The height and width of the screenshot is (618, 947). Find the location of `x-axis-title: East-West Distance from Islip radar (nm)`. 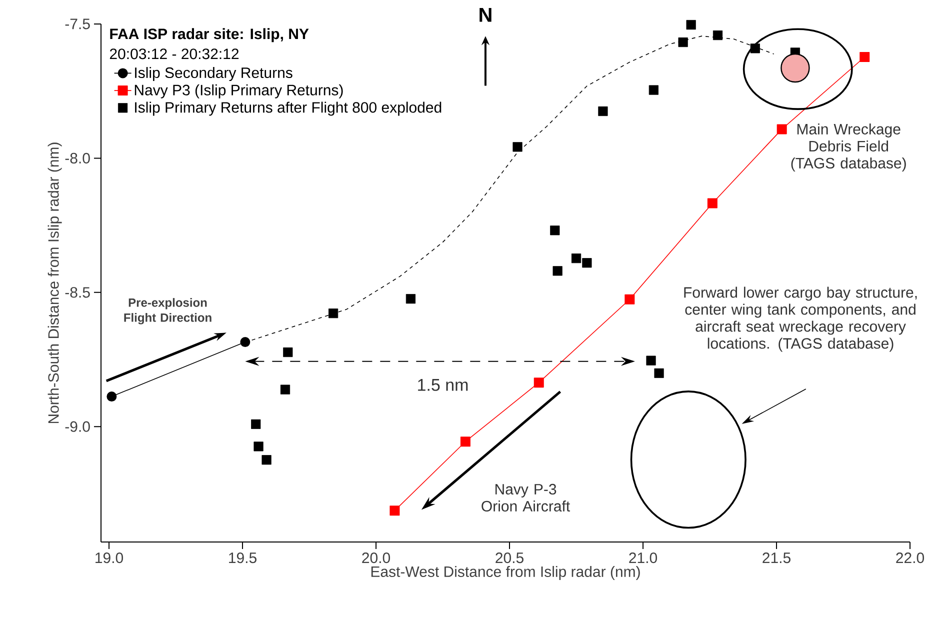

x-axis-title: East-West Distance from Islip radar (nm) is located at coordinates (505, 573).